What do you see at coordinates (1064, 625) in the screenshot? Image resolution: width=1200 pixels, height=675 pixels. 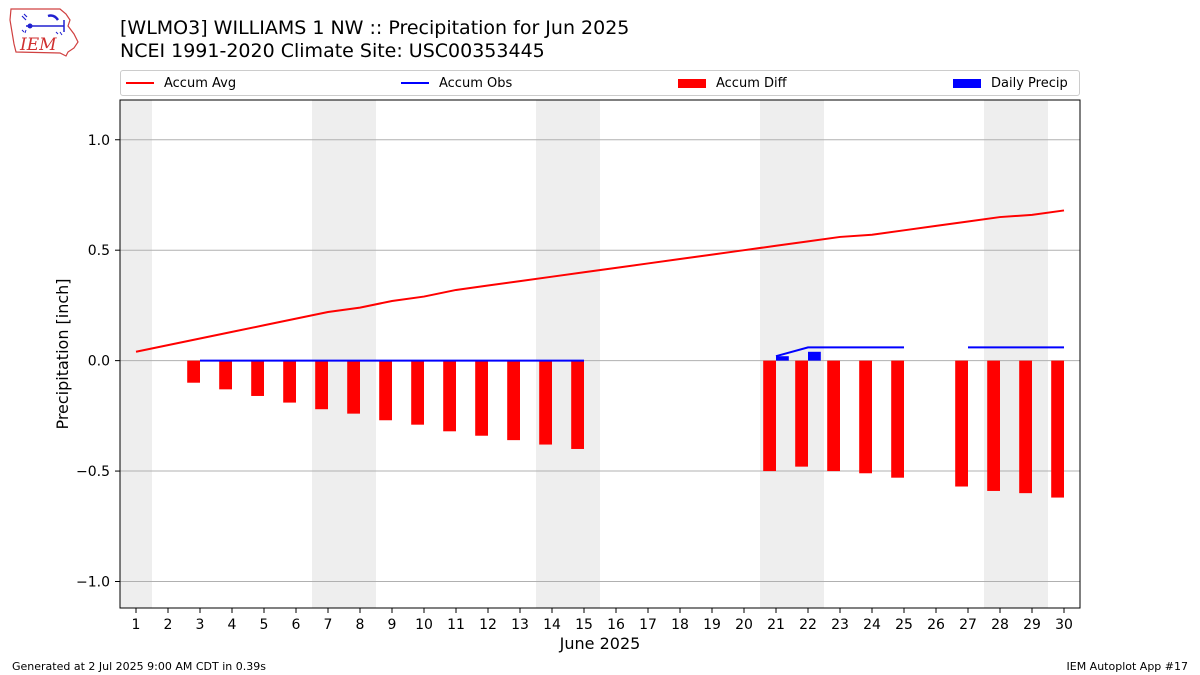 I see `x-tick-label: 30` at bounding box center [1064, 625].